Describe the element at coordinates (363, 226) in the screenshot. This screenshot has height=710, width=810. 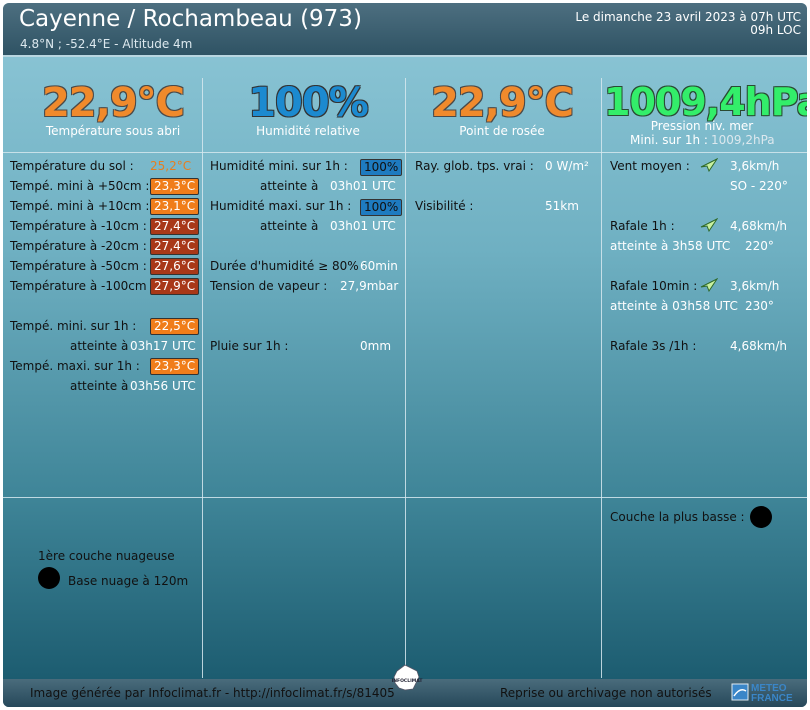
I see `hum-max-1h-at-value: 03h01 UTC` at that location.